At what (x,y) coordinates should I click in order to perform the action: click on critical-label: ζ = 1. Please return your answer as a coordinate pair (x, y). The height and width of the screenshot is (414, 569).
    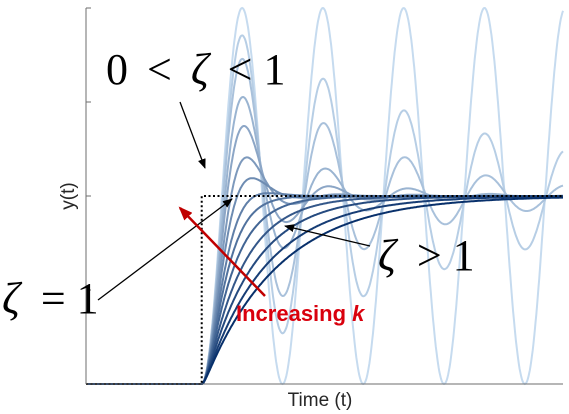
    Looking at the image, I should click on (50, 298).